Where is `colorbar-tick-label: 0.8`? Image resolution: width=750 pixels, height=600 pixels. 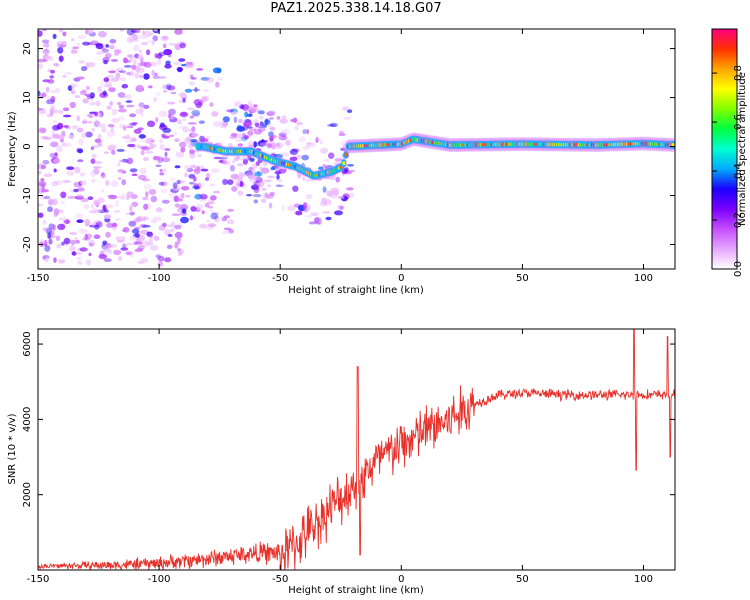
colorbar-tick-label: 0.8 is located at coordinates (738, 73).